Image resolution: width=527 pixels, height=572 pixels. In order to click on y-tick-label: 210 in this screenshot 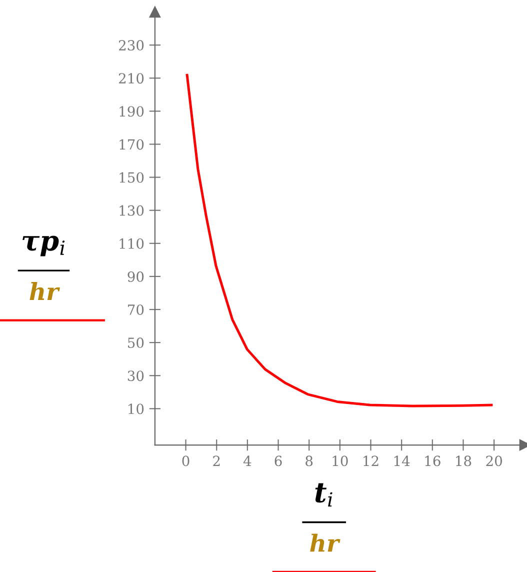, I will do `click(131, 78)`.